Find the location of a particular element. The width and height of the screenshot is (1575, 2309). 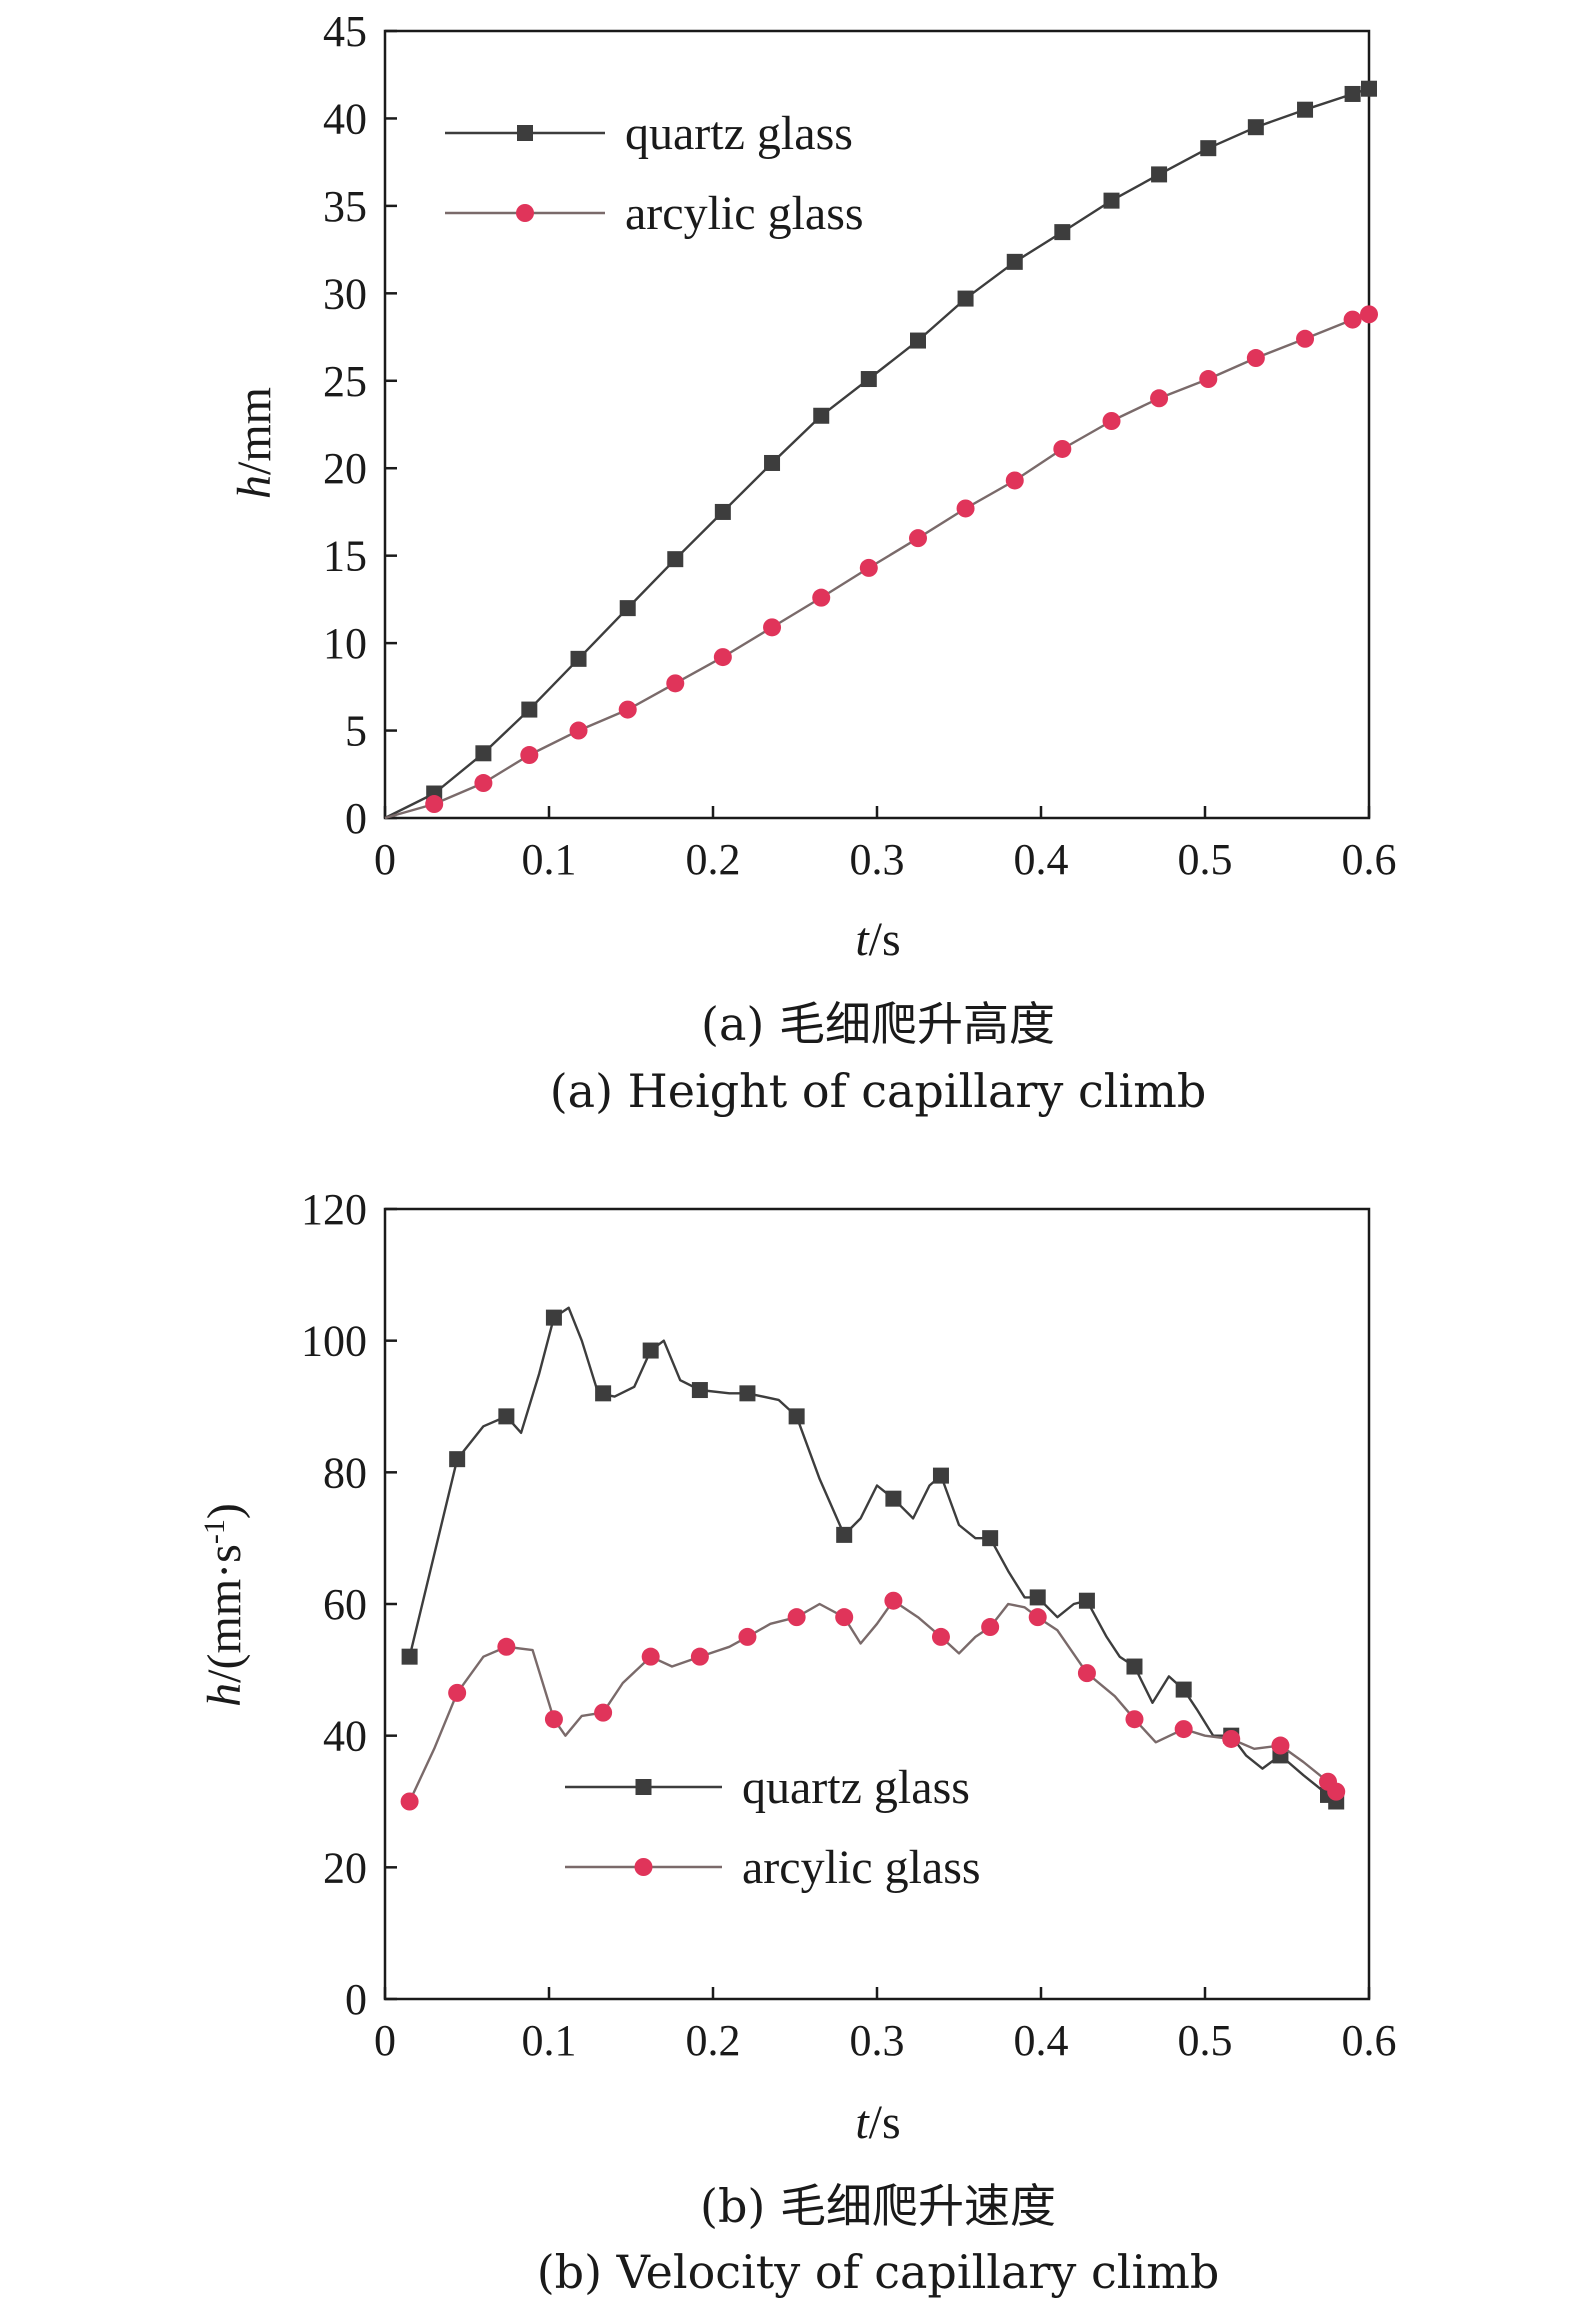

panel-b-caption-en: (b) Velocity of capillary climb is located at coordinates (878, 2272).